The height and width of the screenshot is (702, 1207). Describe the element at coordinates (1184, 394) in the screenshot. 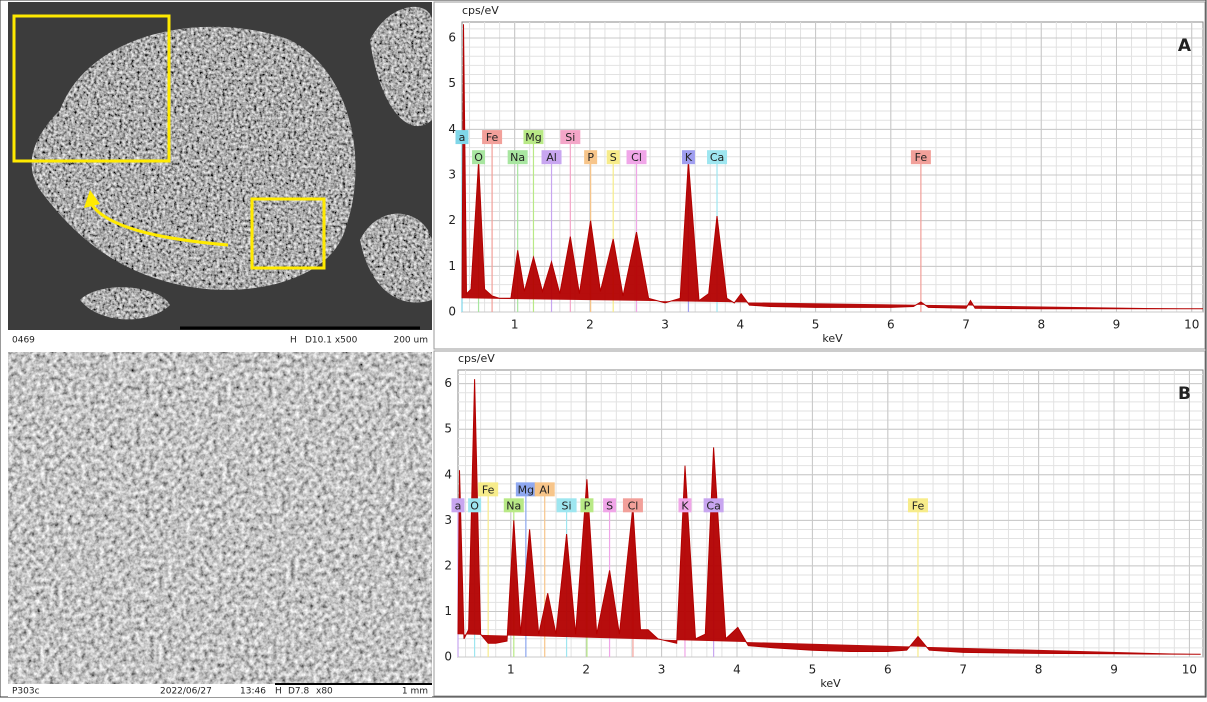

I see `panel-label: B` at that location.